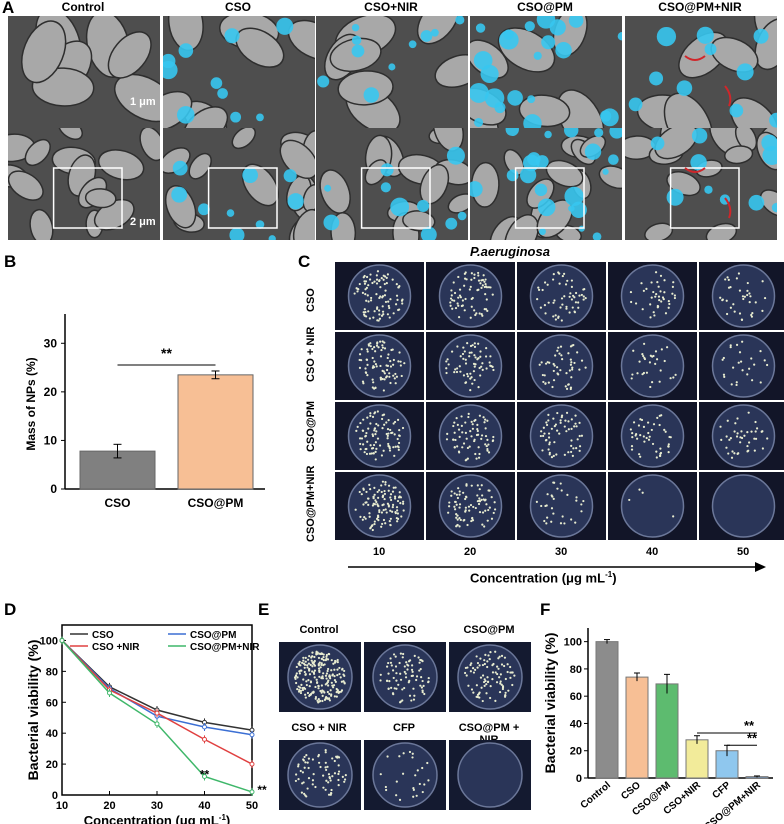 The image size is (784, 824). Describe the element at coordinates (470, 552) in the screenshot. I see `plate-col-label-1: 20` at that location.